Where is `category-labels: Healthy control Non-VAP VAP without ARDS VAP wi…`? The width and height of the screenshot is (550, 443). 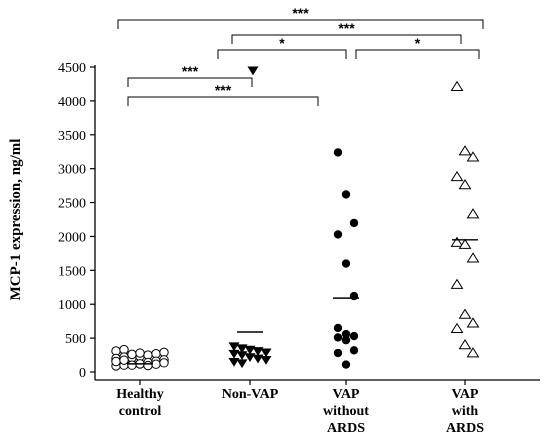
category-labels: Healthy control Non-VAP VAP without ARDS VAP wi… is located at coordinates (300, 408).